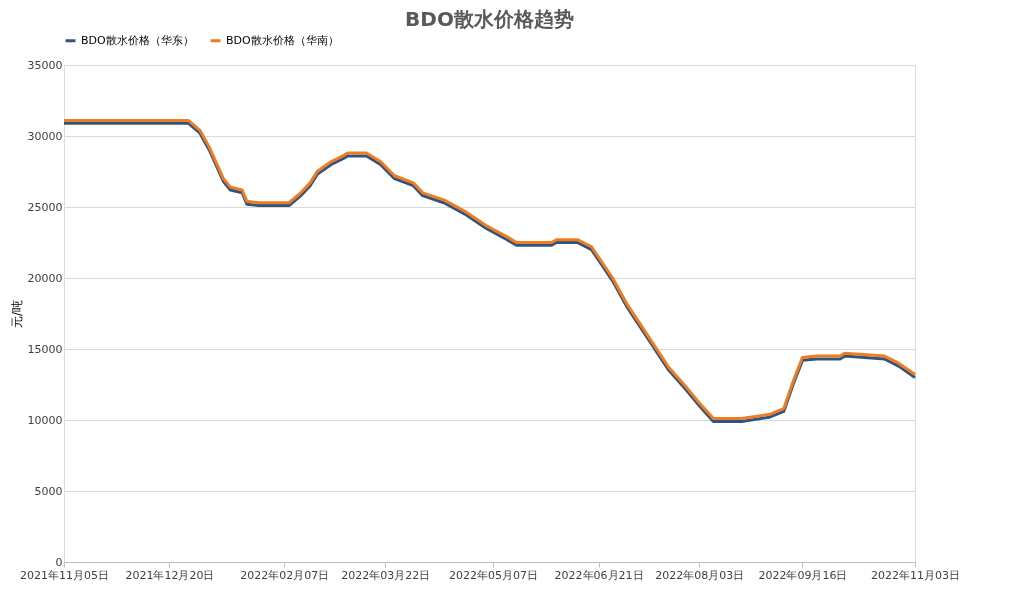  What do you see at coordinates (282, 40) in the screenshot?
I see `legend-label: BDO散水价格（华南）` at bounding box center [282, 40].